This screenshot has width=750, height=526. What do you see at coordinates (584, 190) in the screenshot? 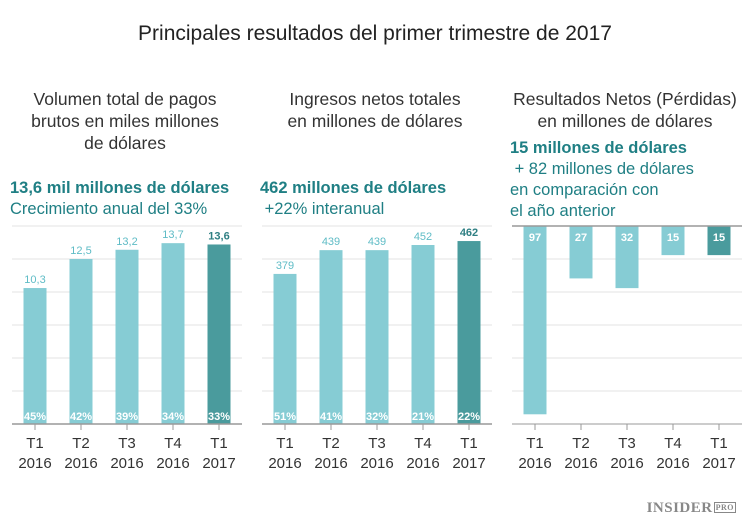
I see `headline-sub: en comparación con` at bounding box center [584, 190].